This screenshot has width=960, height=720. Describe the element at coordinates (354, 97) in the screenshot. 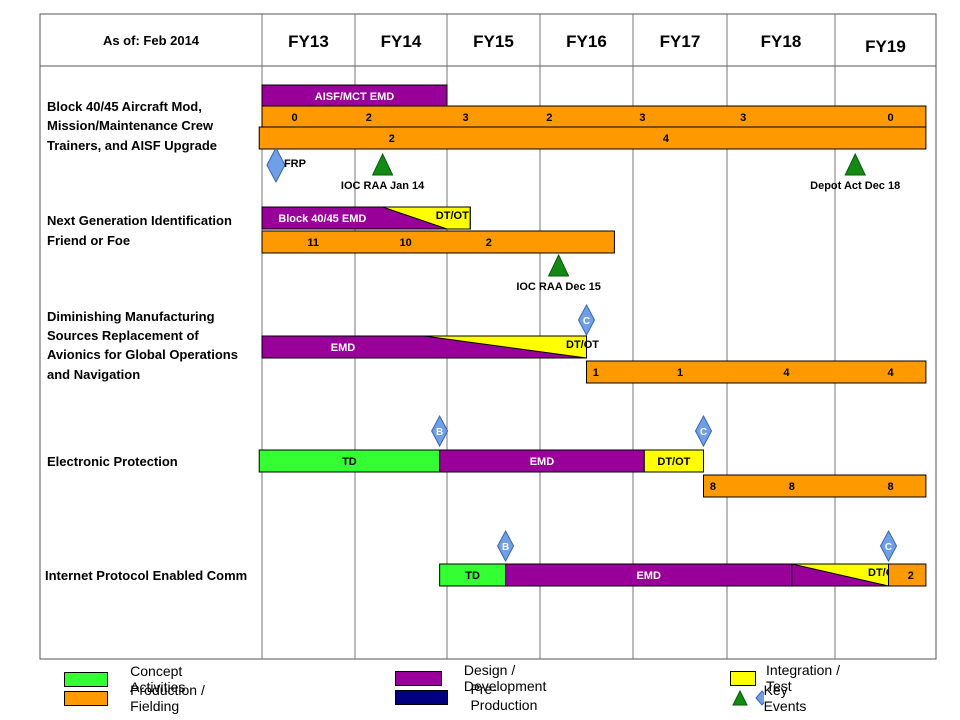

I see `bar-label: AISF/MCT EMD` at that location.